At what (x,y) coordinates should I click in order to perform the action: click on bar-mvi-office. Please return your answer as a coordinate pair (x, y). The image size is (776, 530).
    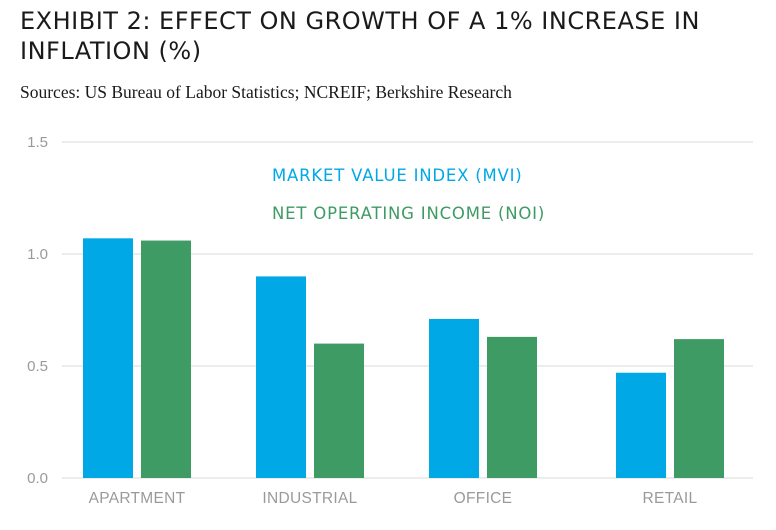
    Looking at the image, I should click on (454, 398).